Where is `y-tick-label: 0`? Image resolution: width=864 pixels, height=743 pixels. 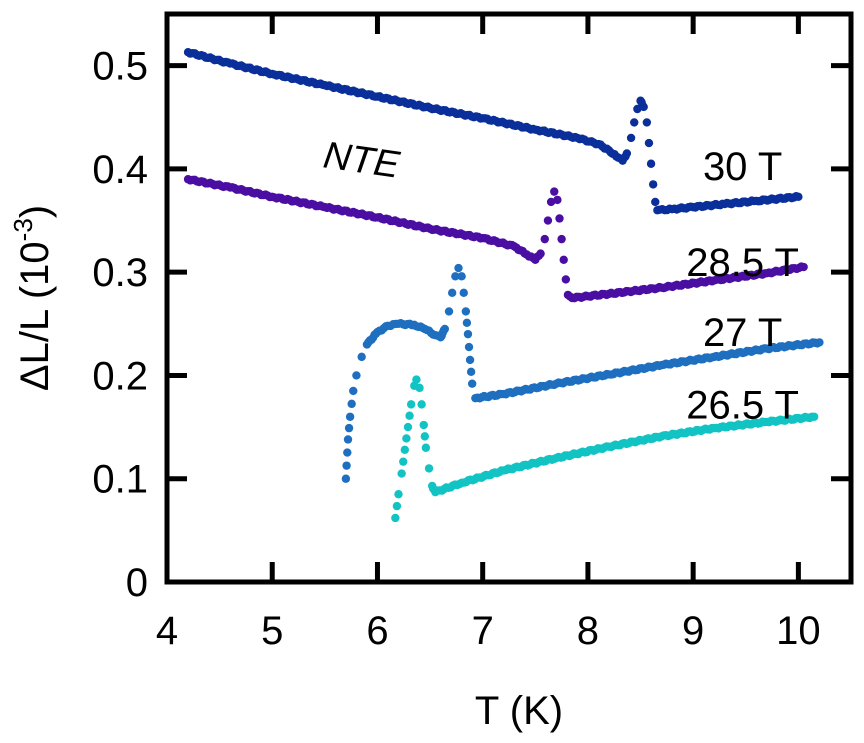 y-tick-label: 0 is located at coordinates (137, 583).